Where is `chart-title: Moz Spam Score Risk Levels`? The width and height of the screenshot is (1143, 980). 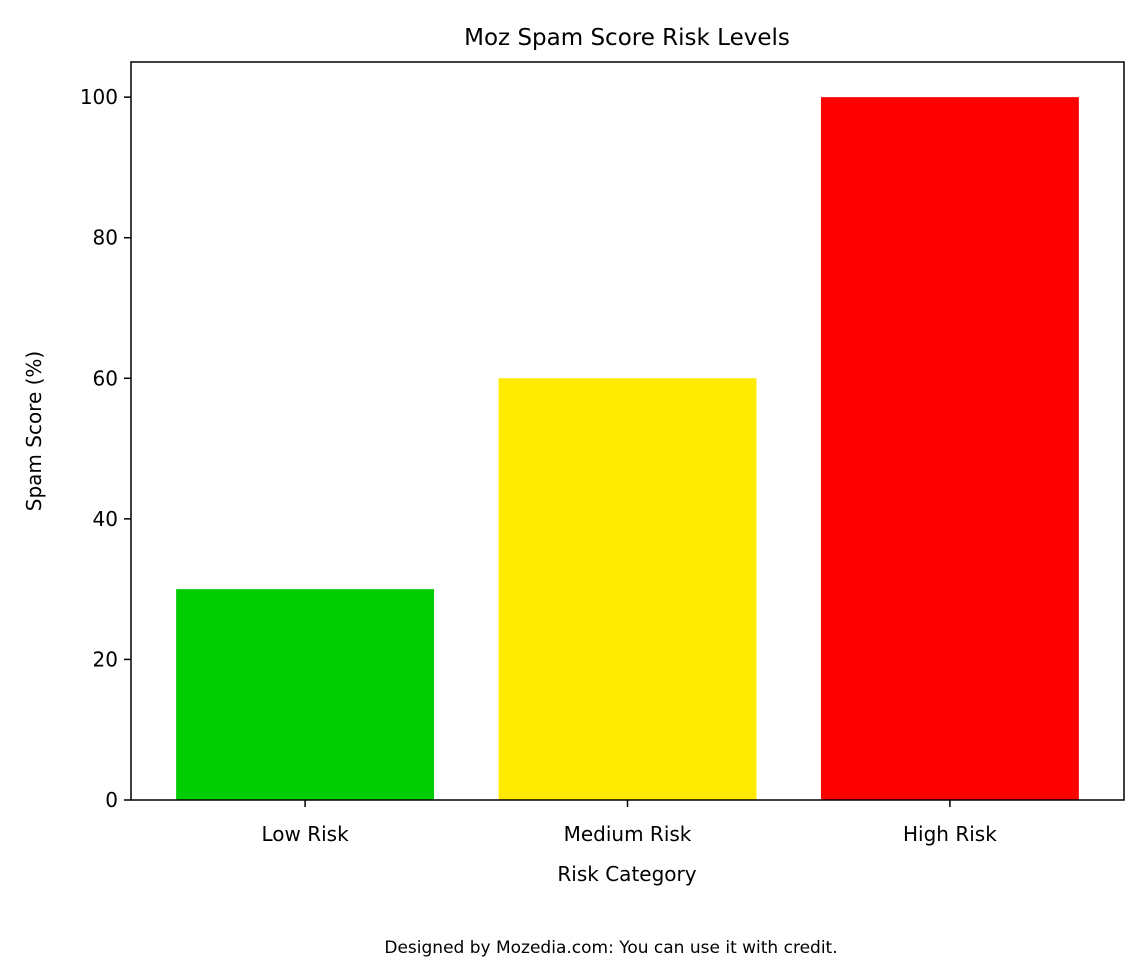 chart-title: Moz Spam Score Risk Levels is located at coordinates (627, 38).